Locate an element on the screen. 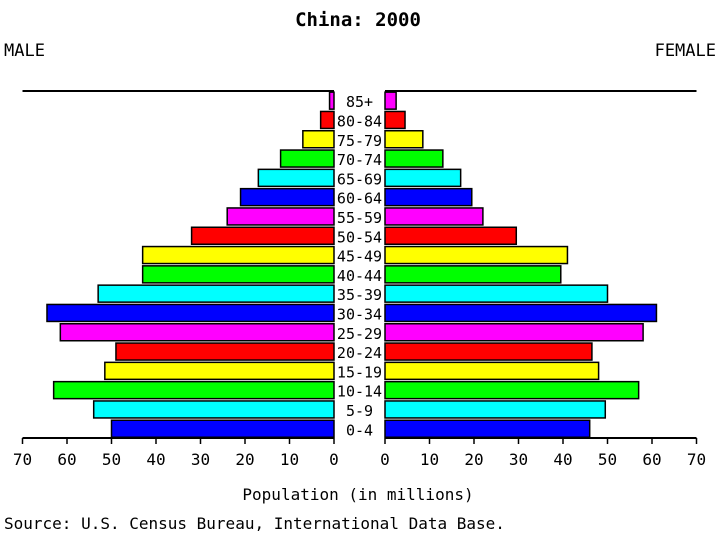 The height and width of the screenshot is (545, 720). female-tick-label-70: 70 is located at coordinates (696, 459).